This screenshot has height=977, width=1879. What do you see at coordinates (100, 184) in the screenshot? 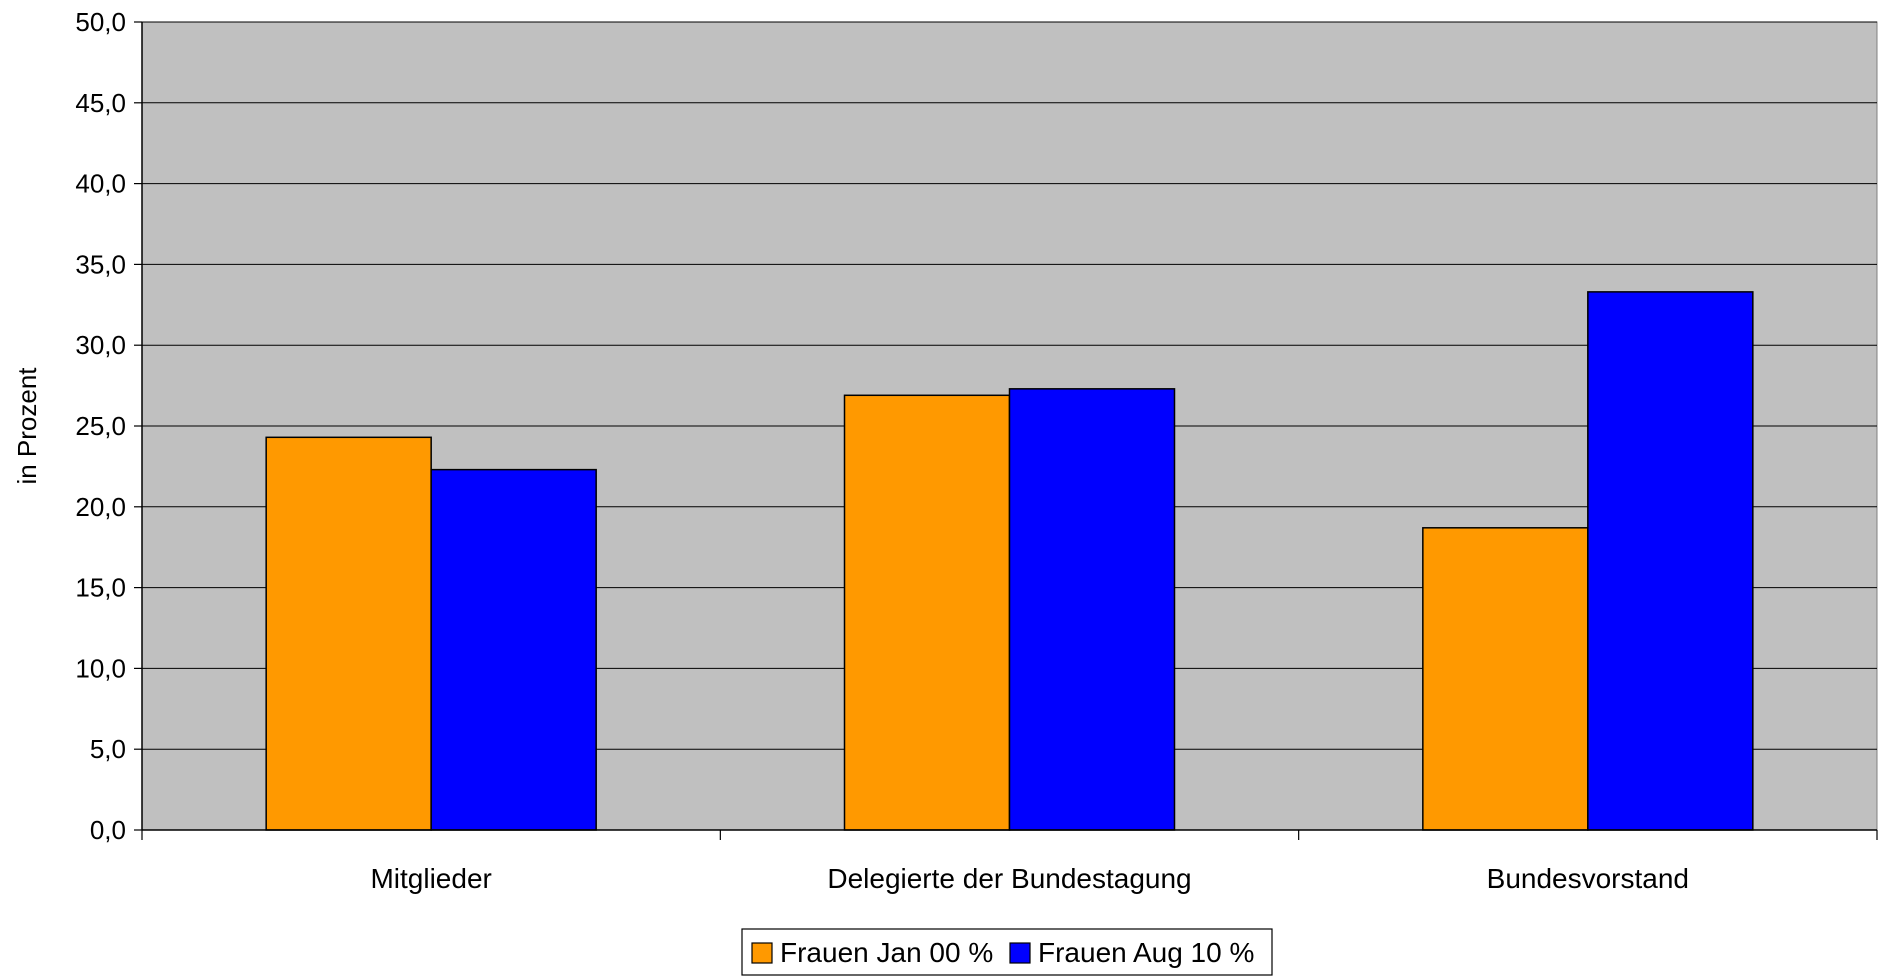
I see `y-tick-label: 40,0` at bounding box center [100, 184].